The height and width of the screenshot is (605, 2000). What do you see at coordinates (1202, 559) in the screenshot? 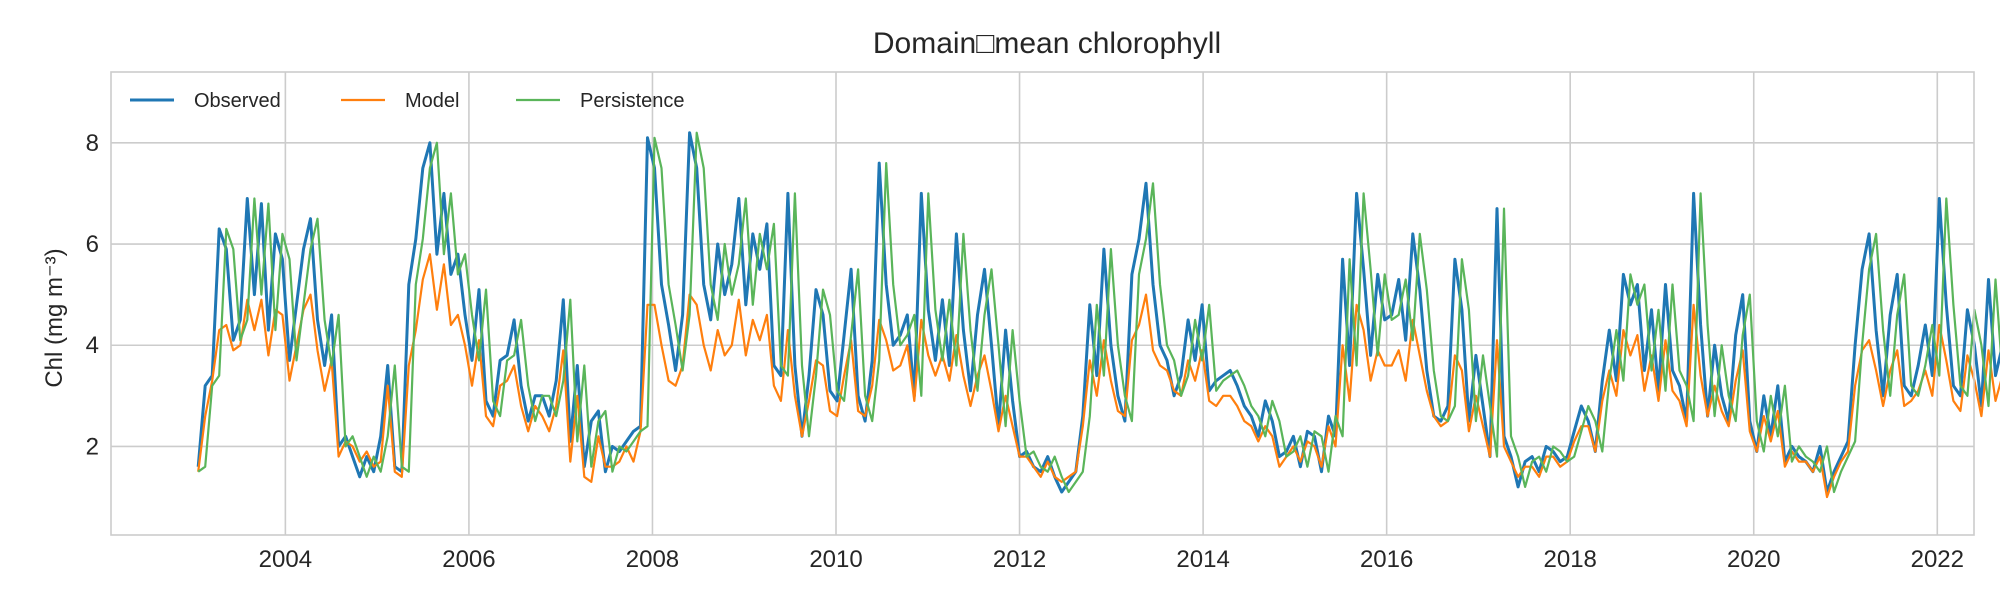
I see `x-tick-label: 2014` at bounding box center [1202, 559].